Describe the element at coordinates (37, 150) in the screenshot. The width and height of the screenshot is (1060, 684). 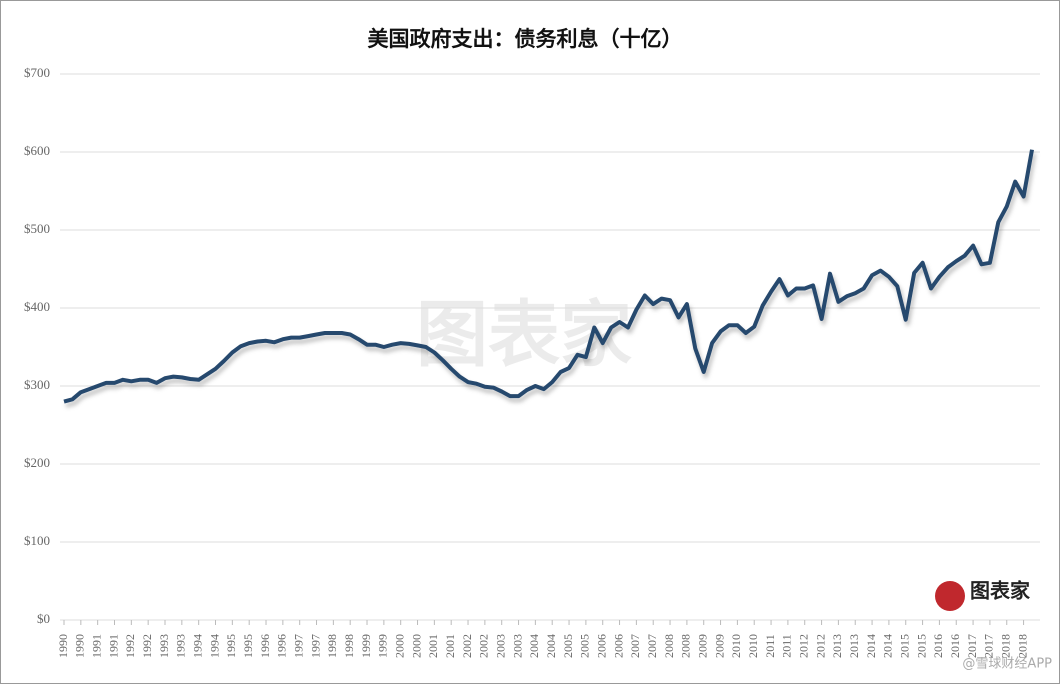
I see `y-tick-label: $600` at that location.